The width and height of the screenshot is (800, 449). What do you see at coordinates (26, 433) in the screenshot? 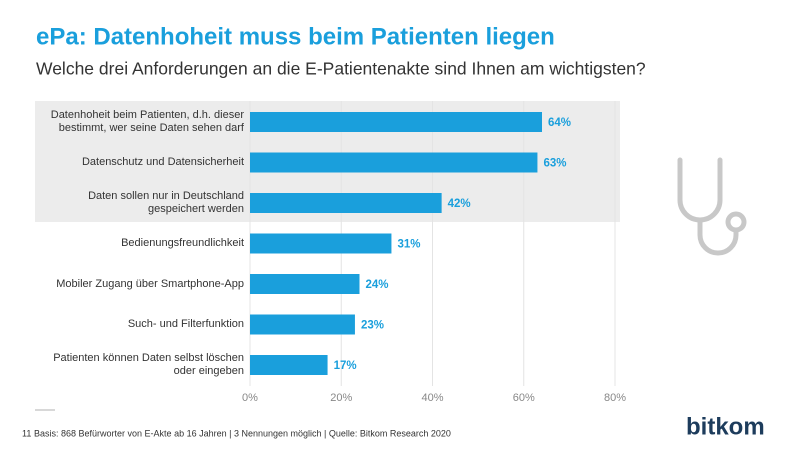
I see `page-number: 11` at bounding box center [26, 433].